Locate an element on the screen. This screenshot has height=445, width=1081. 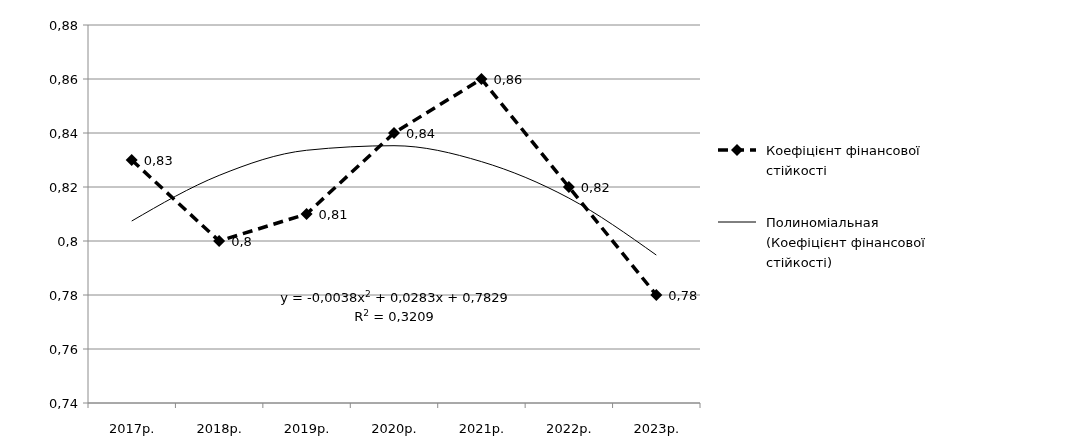
y-tick-label: 0,82 is located at coordinates (63, 187).